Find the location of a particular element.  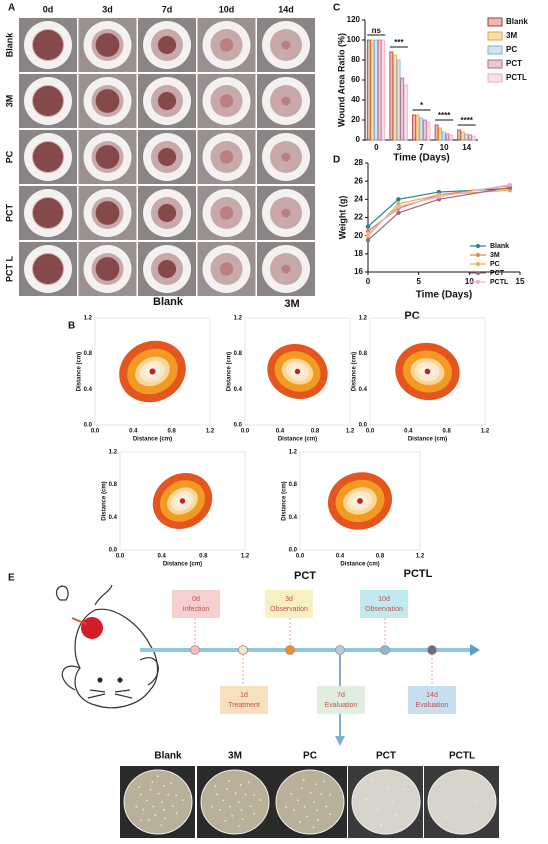

timeline-node is located at coordinates (385, 650).